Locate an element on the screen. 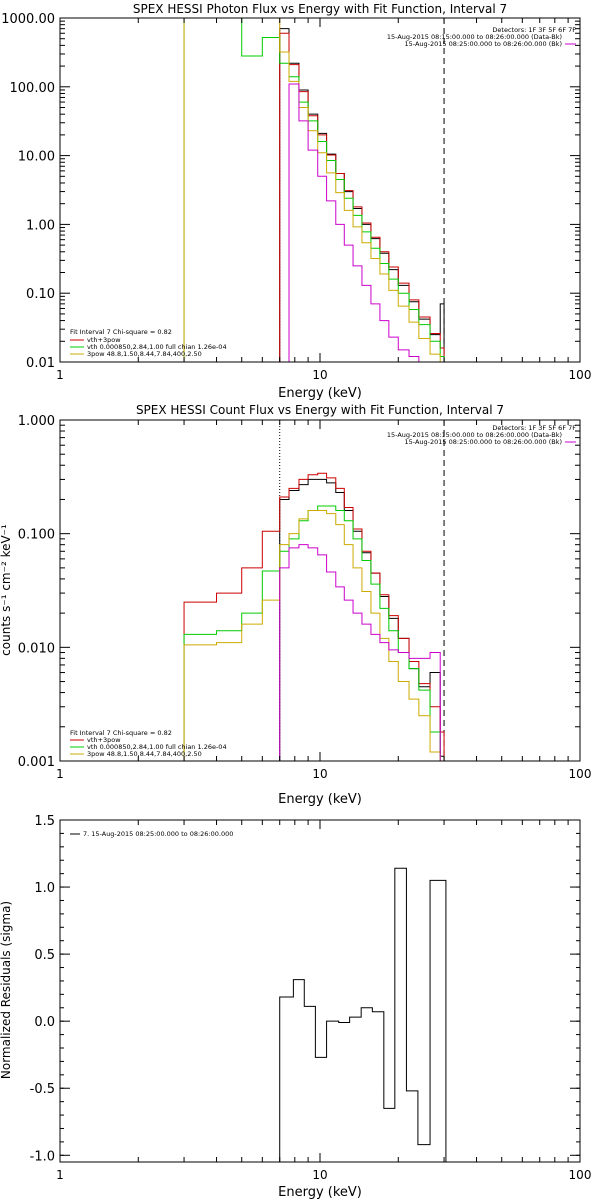  y-tick-label: 1.000 is located at coordinates (36, 421).